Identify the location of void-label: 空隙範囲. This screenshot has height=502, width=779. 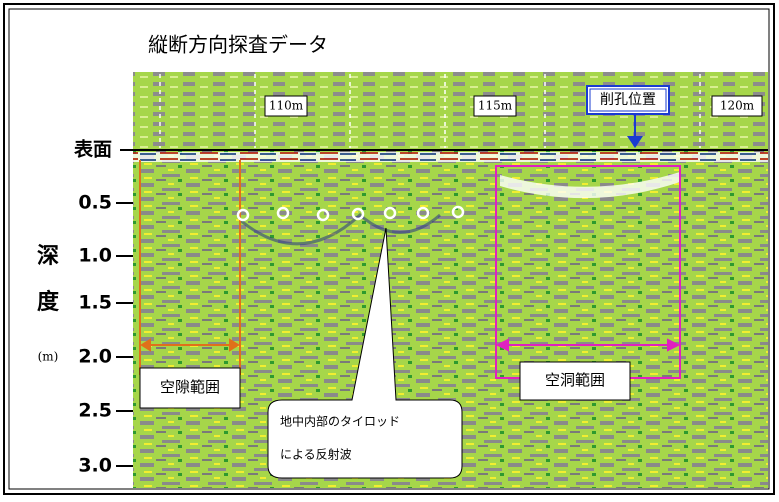
(190, 387).